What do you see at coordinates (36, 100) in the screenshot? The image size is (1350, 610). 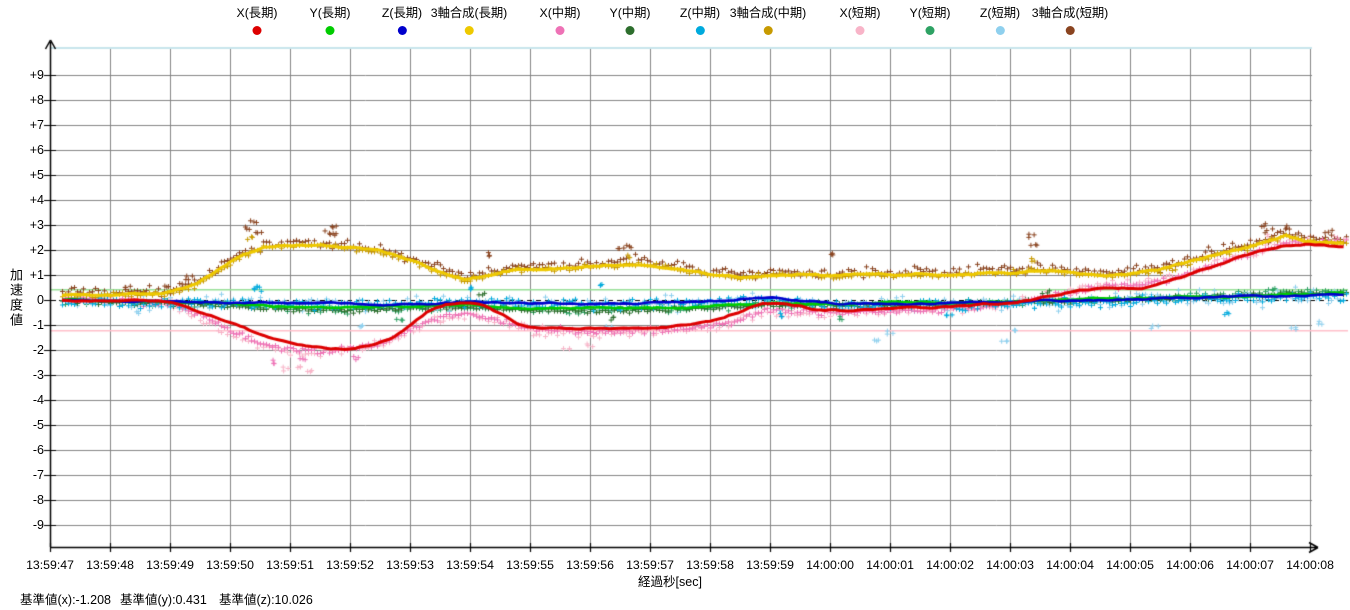 I see `y-tick-label: +8` at bounding box center [36, 100].